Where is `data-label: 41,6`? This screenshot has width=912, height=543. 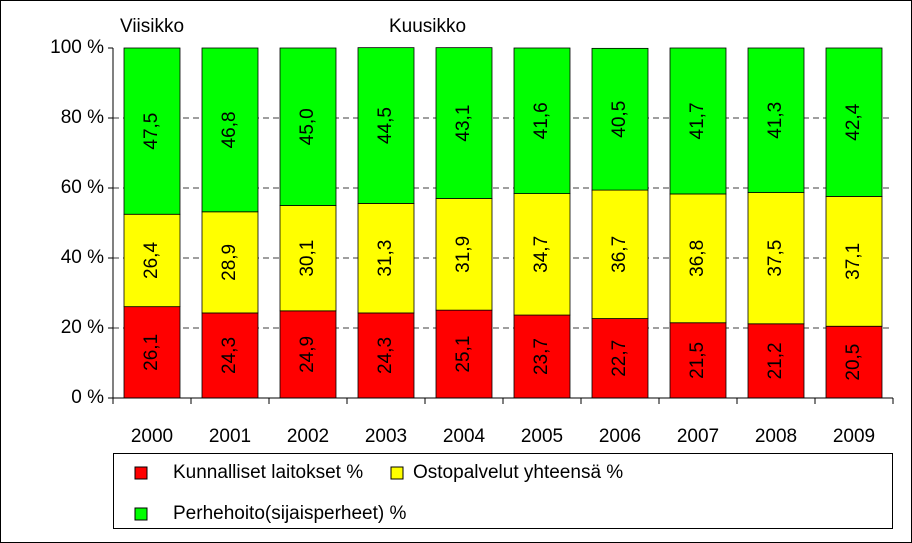 data-label: 41,6 is located at coordinates (541, 120).